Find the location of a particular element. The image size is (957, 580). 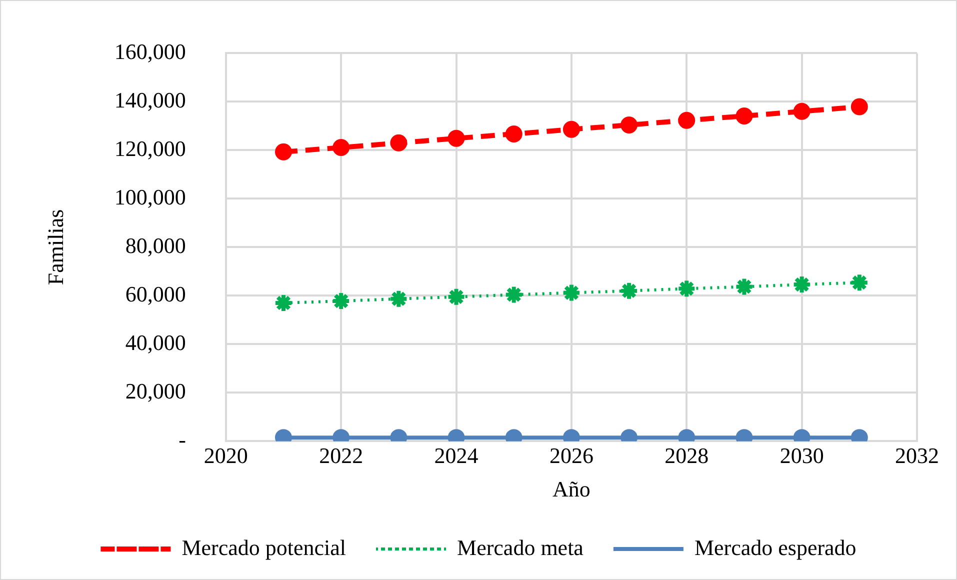

x-tick-label: 2026 is located at coordinates (571, 455).